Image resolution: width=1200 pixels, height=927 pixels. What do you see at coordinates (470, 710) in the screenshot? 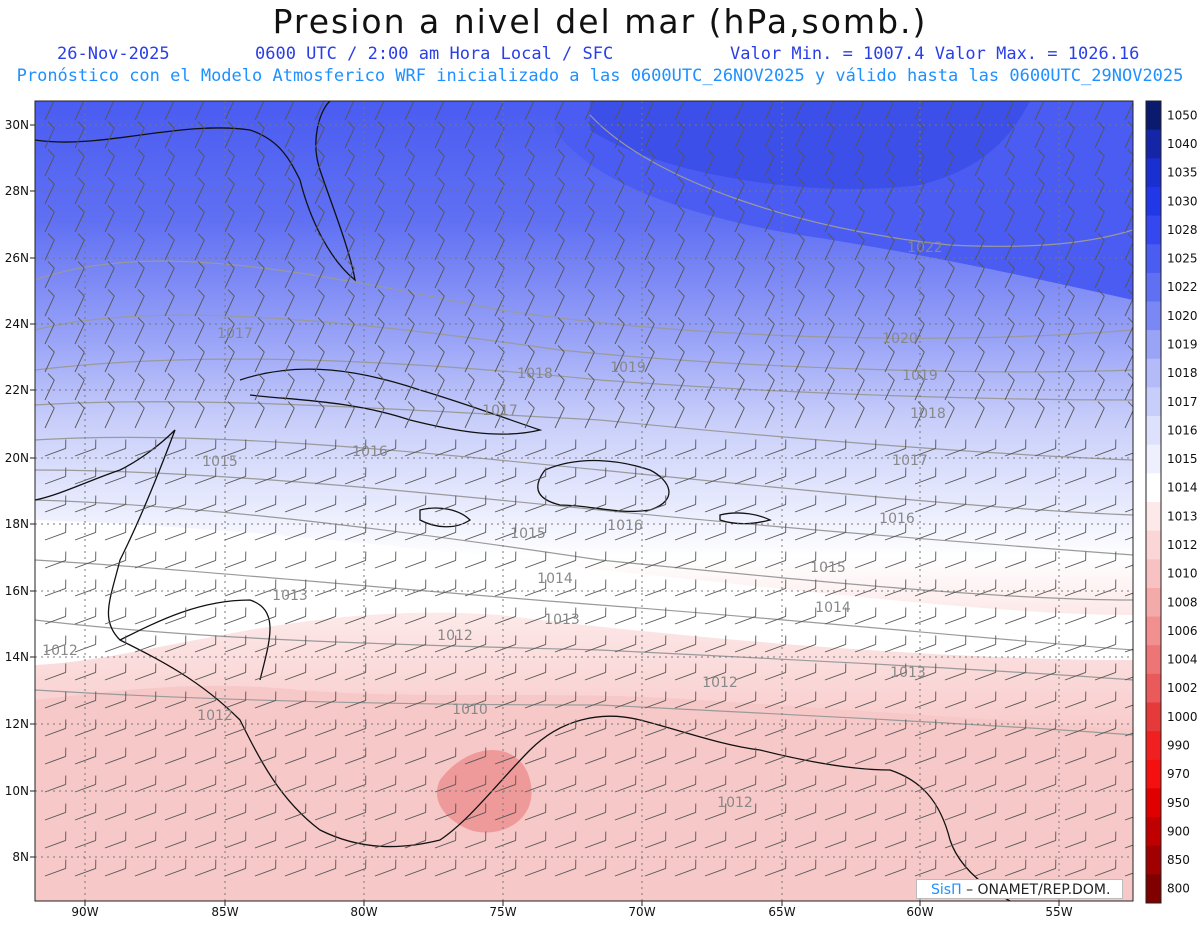
I see `contour-label: 1010` at bounding box center [470, 710].